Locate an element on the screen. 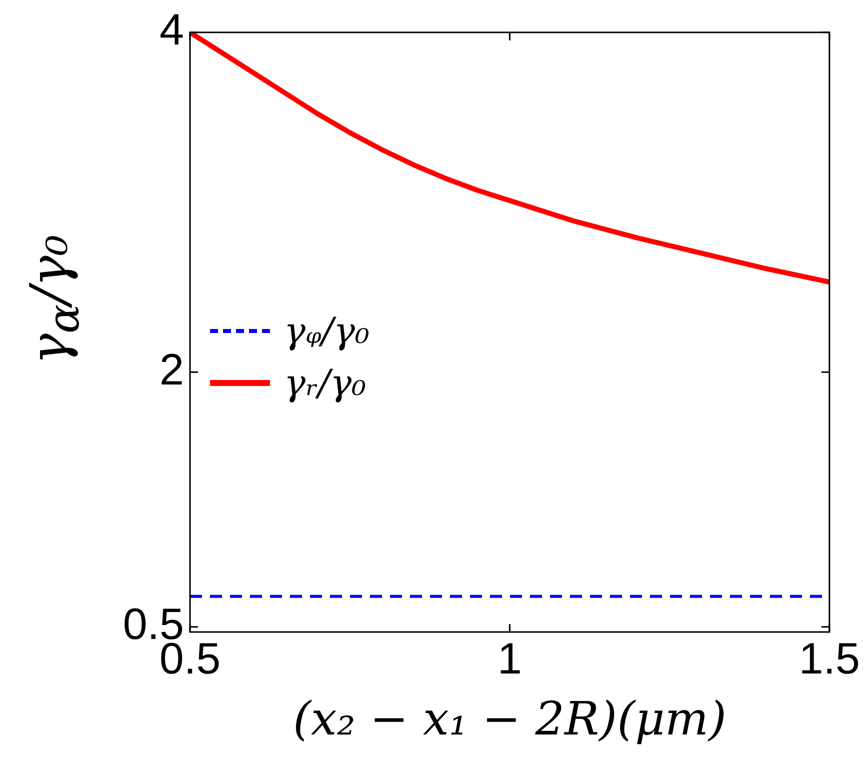  y-tick-label: 4 is located at coordinates (172, 30).